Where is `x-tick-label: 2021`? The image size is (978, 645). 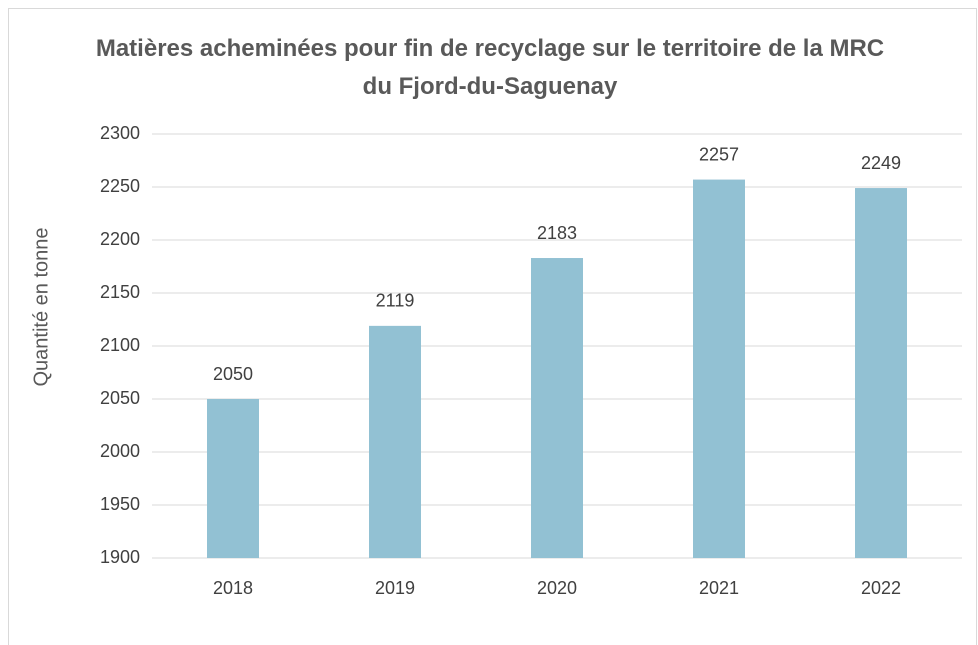 x-tick-label: 2021 is located at coordinates (719, 588).